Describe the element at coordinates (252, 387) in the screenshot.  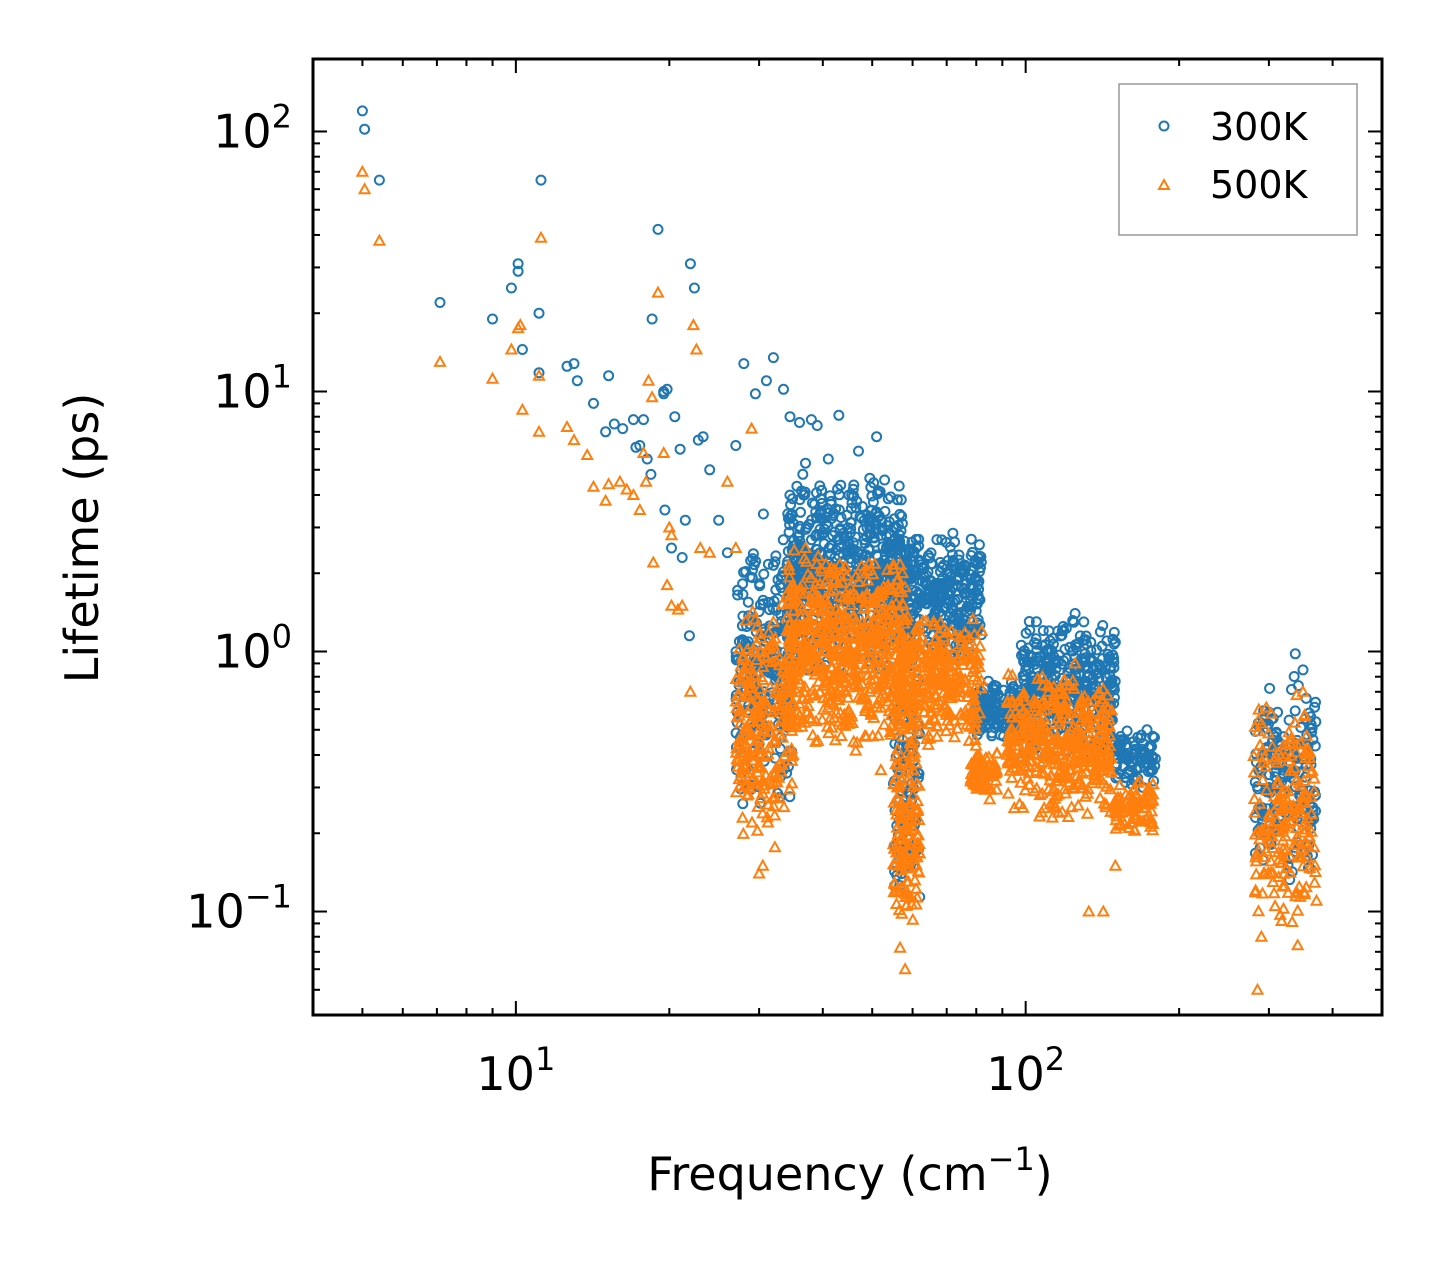
I see `y-tick-label: 10¹` at that location.